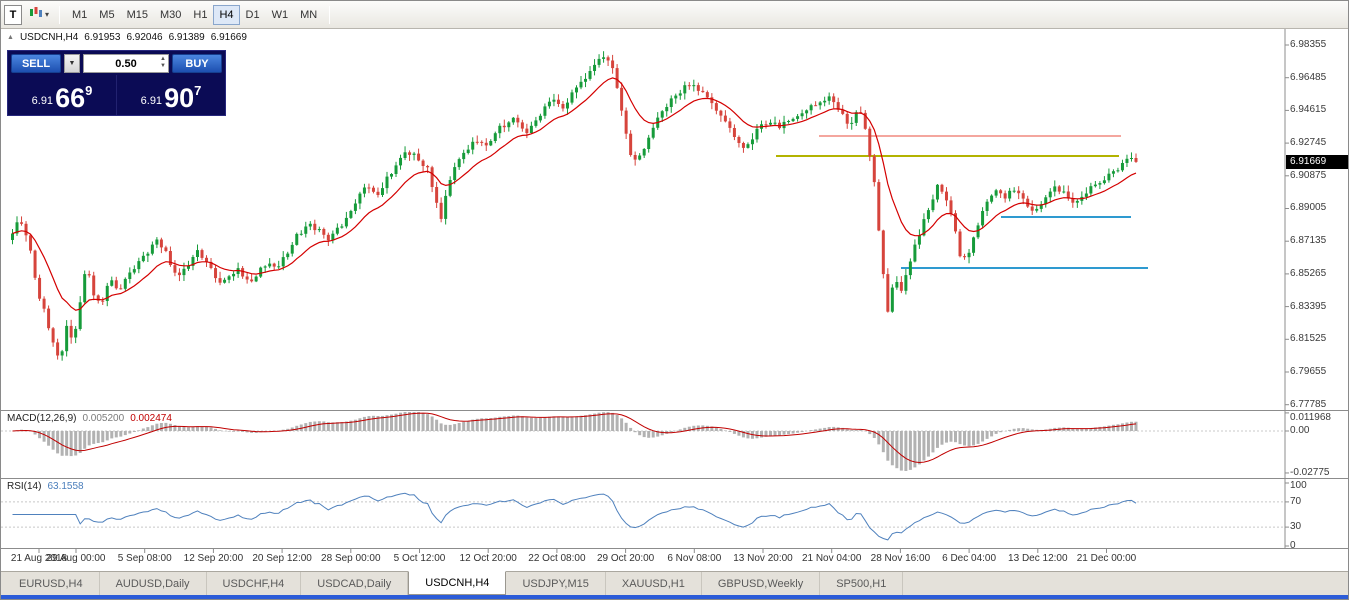 Image resolution: width=1349 pixels, height=600 pixels. Describe the element at coordinates (45, 486) in the screenshot. I see `rsi-header: RSI(14) 63.1558` at that location.